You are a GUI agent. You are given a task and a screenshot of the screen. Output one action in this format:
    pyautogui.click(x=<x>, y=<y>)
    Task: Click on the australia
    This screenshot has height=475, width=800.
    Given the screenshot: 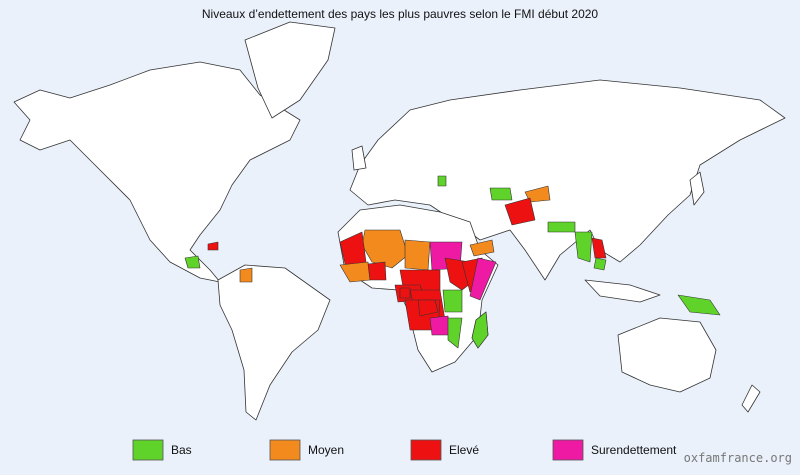 What is the action you would take?
    pyautogui.click(x=667, y=355)
    